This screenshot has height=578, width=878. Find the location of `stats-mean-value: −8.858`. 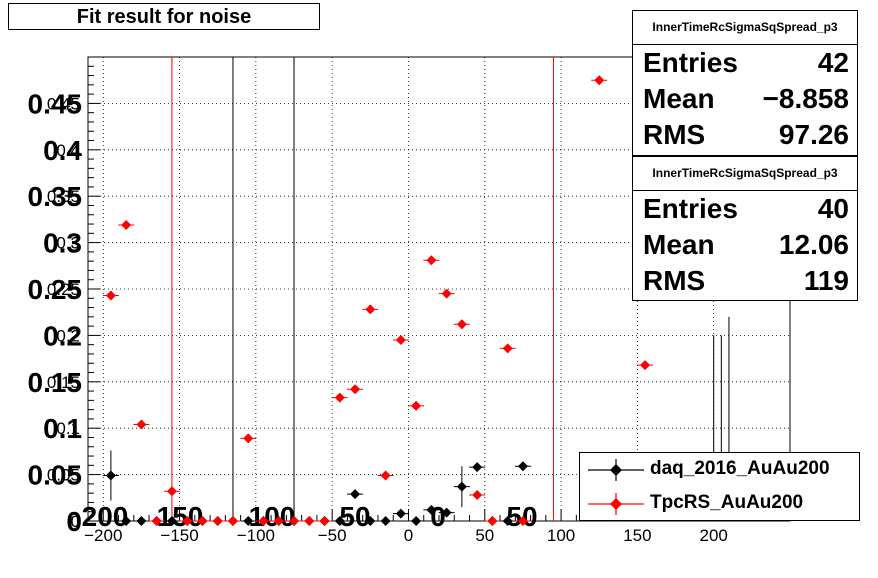

stats-mean-value: −8.858 is located at coordinates (805, 98).